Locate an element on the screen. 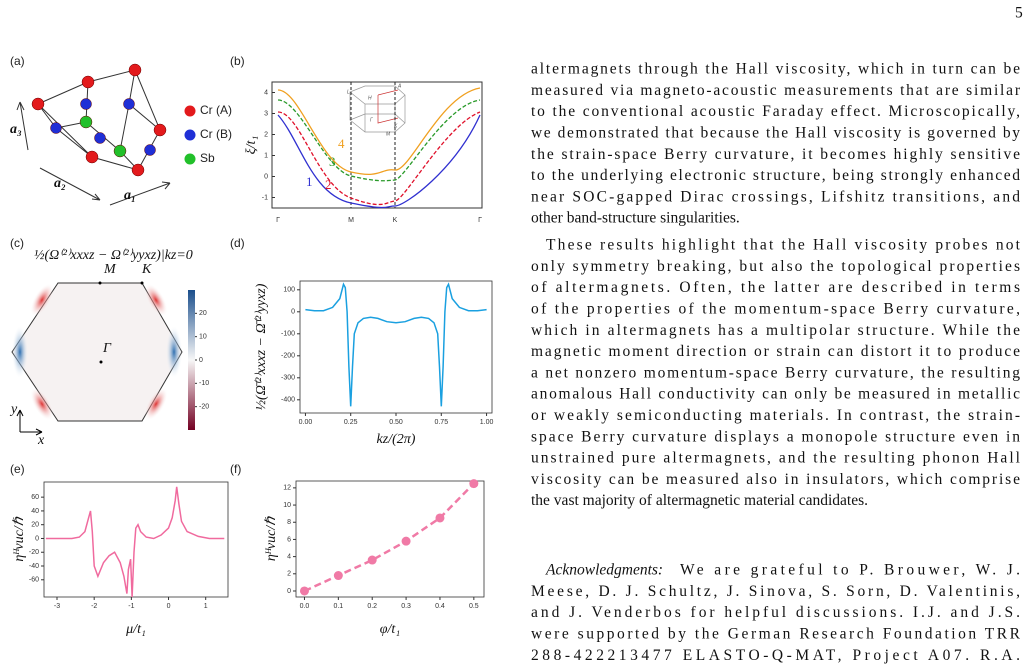 Image resolution: width=1029 pixels, height=664 pixels. page-number: 5 is located at coordinates (1019, 13).